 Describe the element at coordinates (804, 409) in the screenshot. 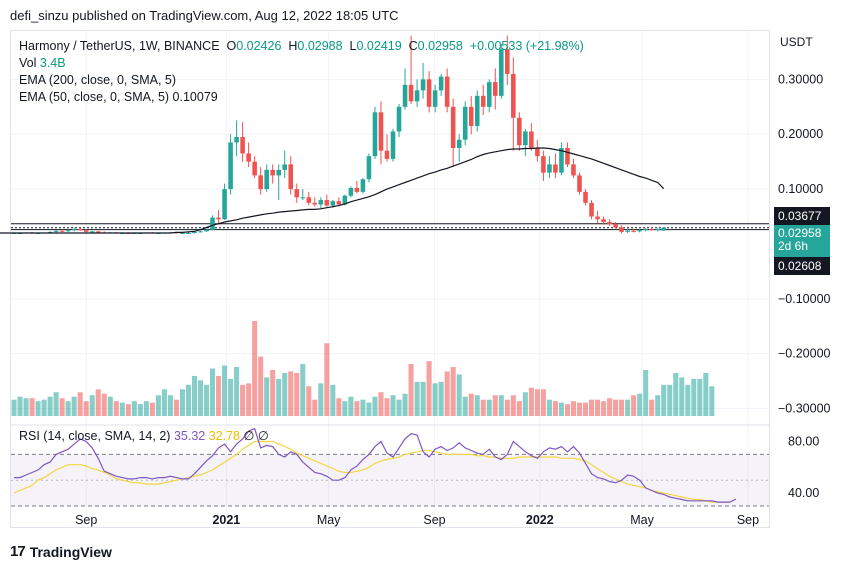

I see `price-tick-label: −0.30000` at that location.